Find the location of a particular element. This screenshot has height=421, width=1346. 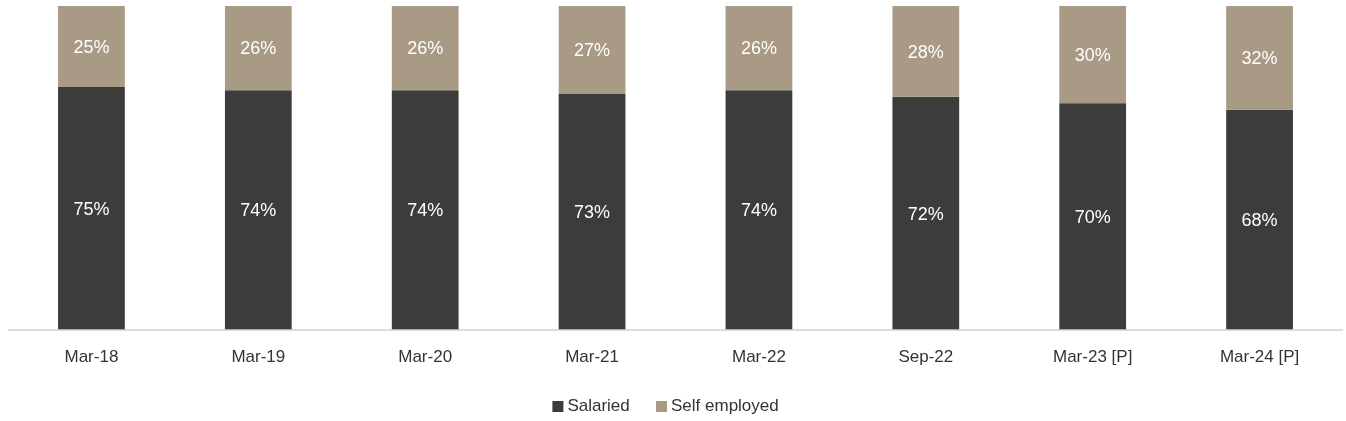

legend-label: Salaried is located at coordinates (598, 405).